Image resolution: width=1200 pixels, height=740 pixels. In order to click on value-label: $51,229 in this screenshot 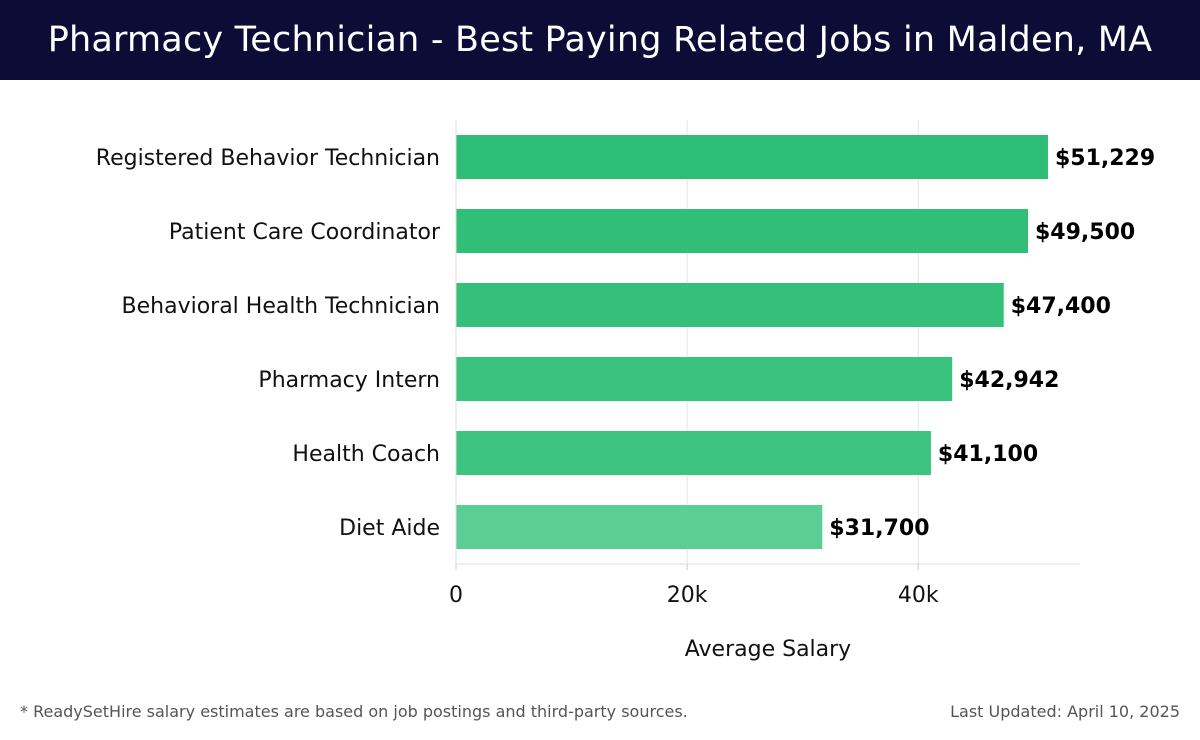, I will do `click(1105, 158)`.